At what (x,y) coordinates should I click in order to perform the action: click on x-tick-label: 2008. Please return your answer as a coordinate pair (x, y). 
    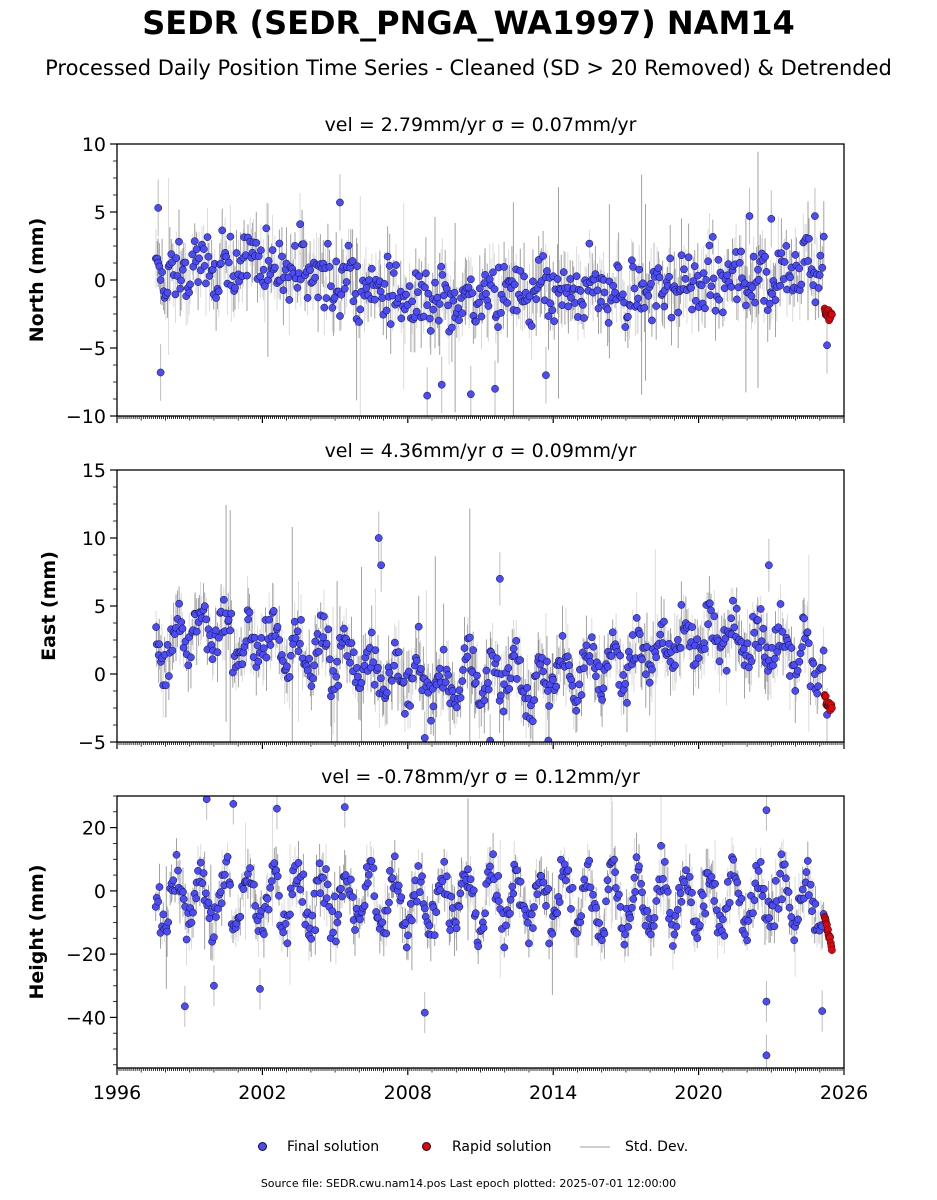
    Looking at the image, I should click on (408, 1093).